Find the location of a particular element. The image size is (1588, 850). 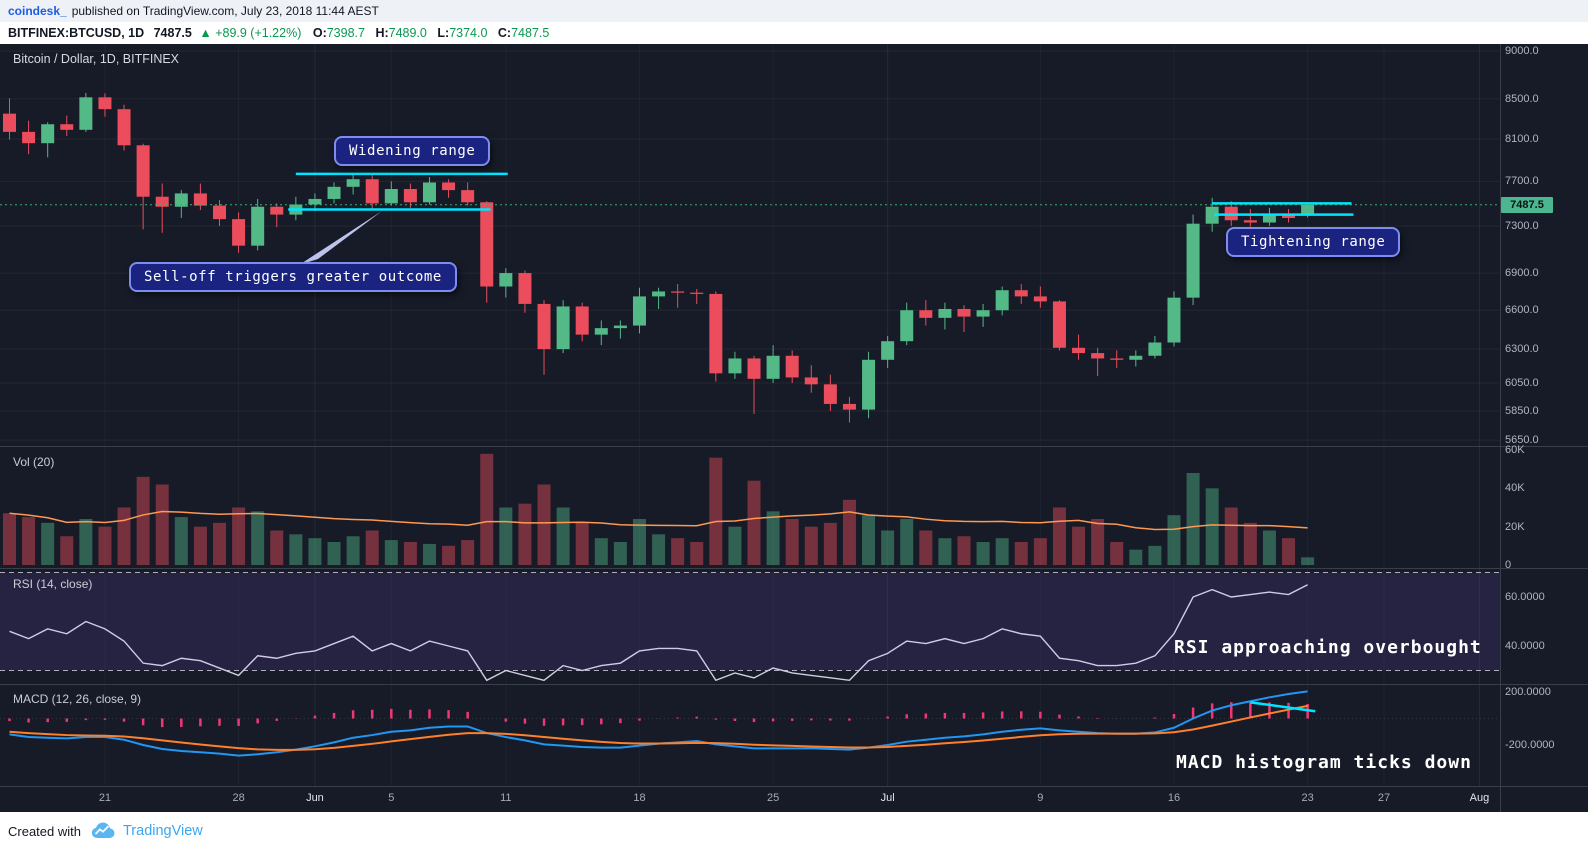

axis-label: 6900.0 is located at coordinates (1522, 273).